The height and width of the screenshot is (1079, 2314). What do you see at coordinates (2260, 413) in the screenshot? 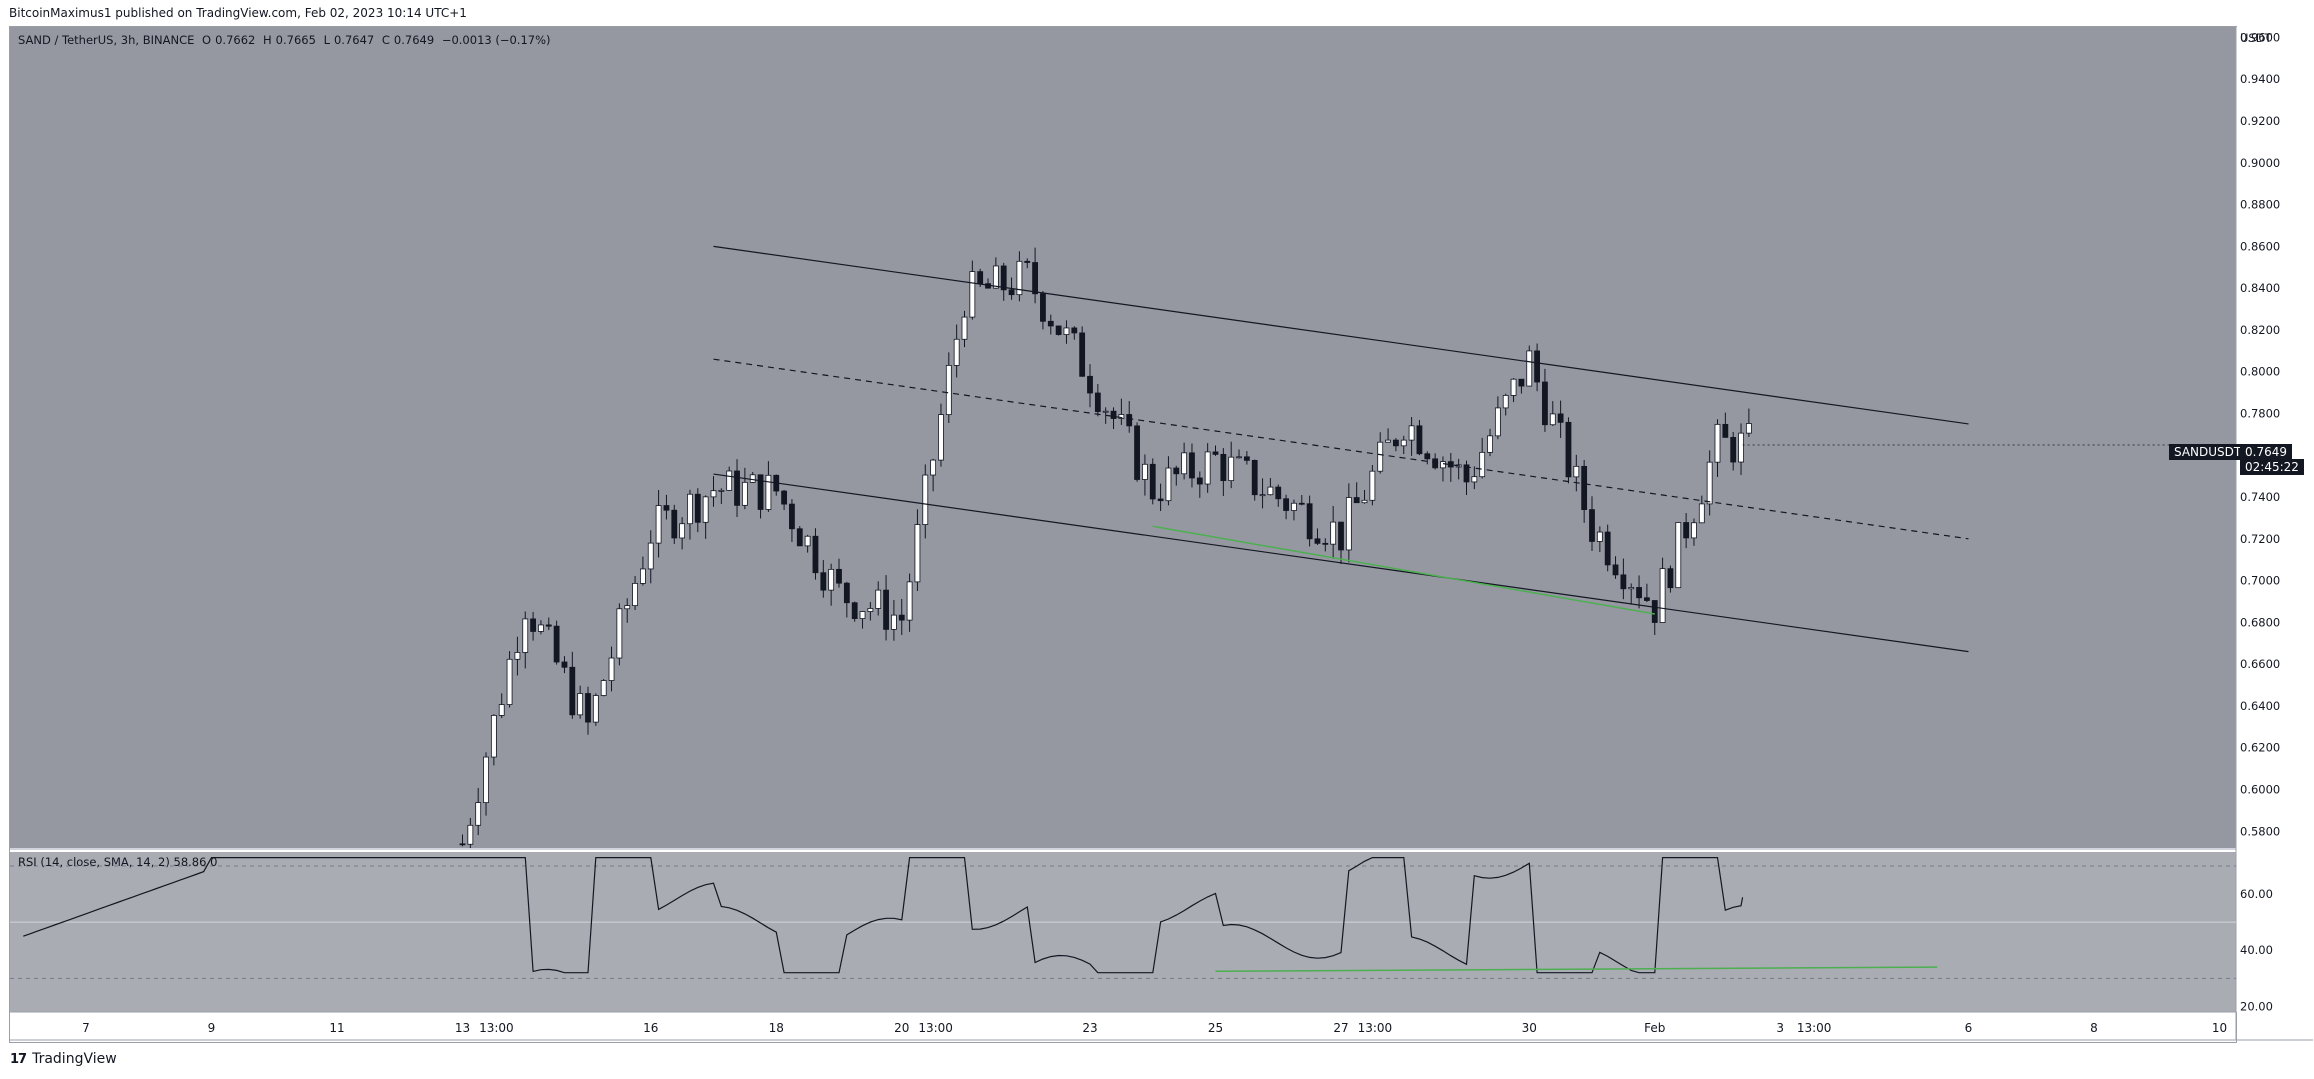
I see `price-tick-label: 0.7800` at bounding box center [2260, 413].